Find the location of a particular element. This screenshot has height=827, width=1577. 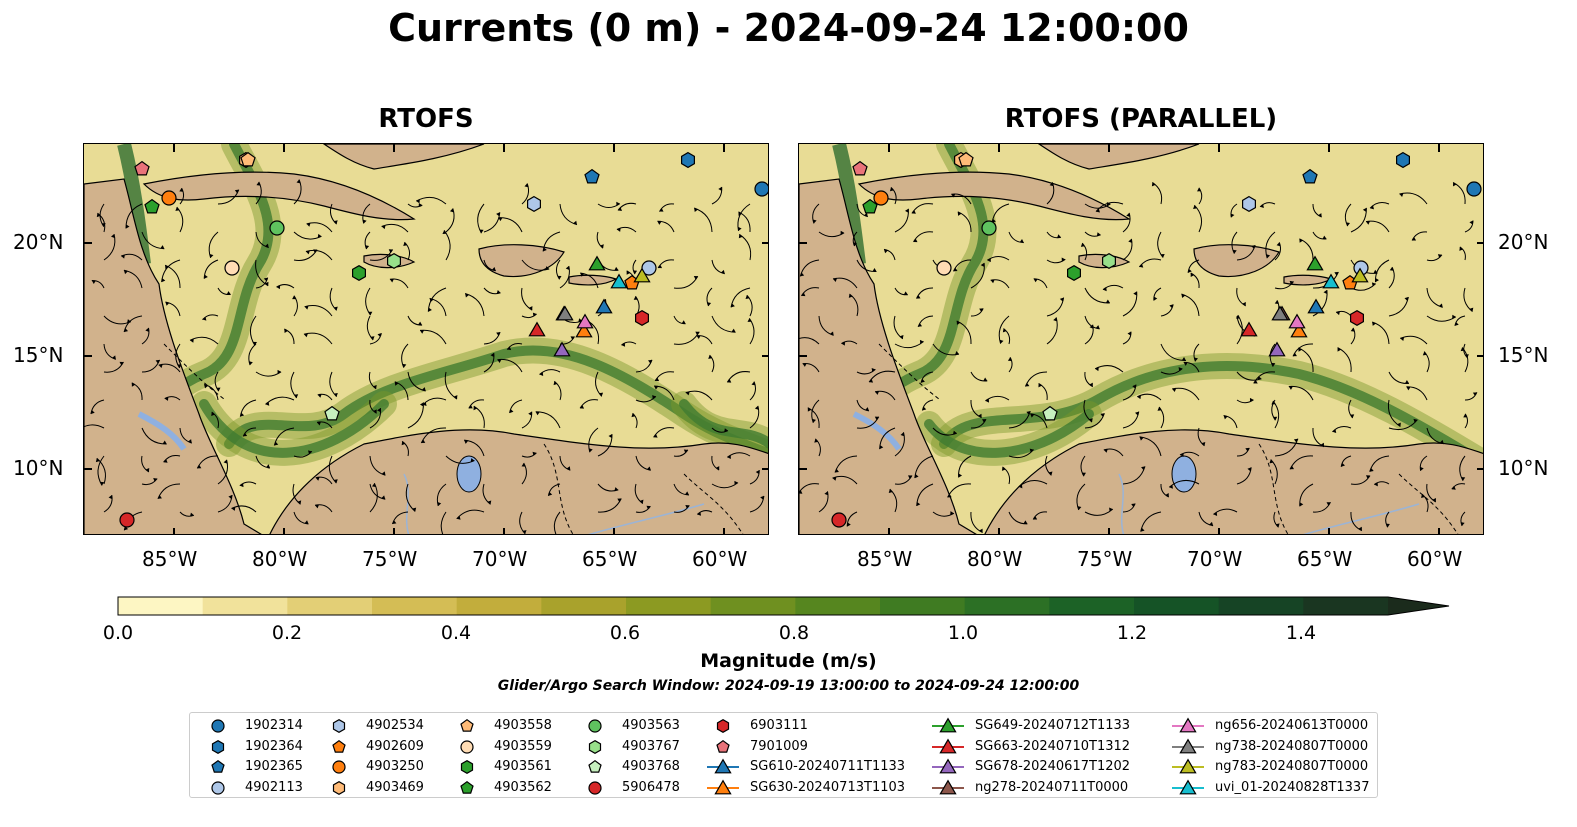

legend-item-label: 4903562 is located at coordinates (523, 787).